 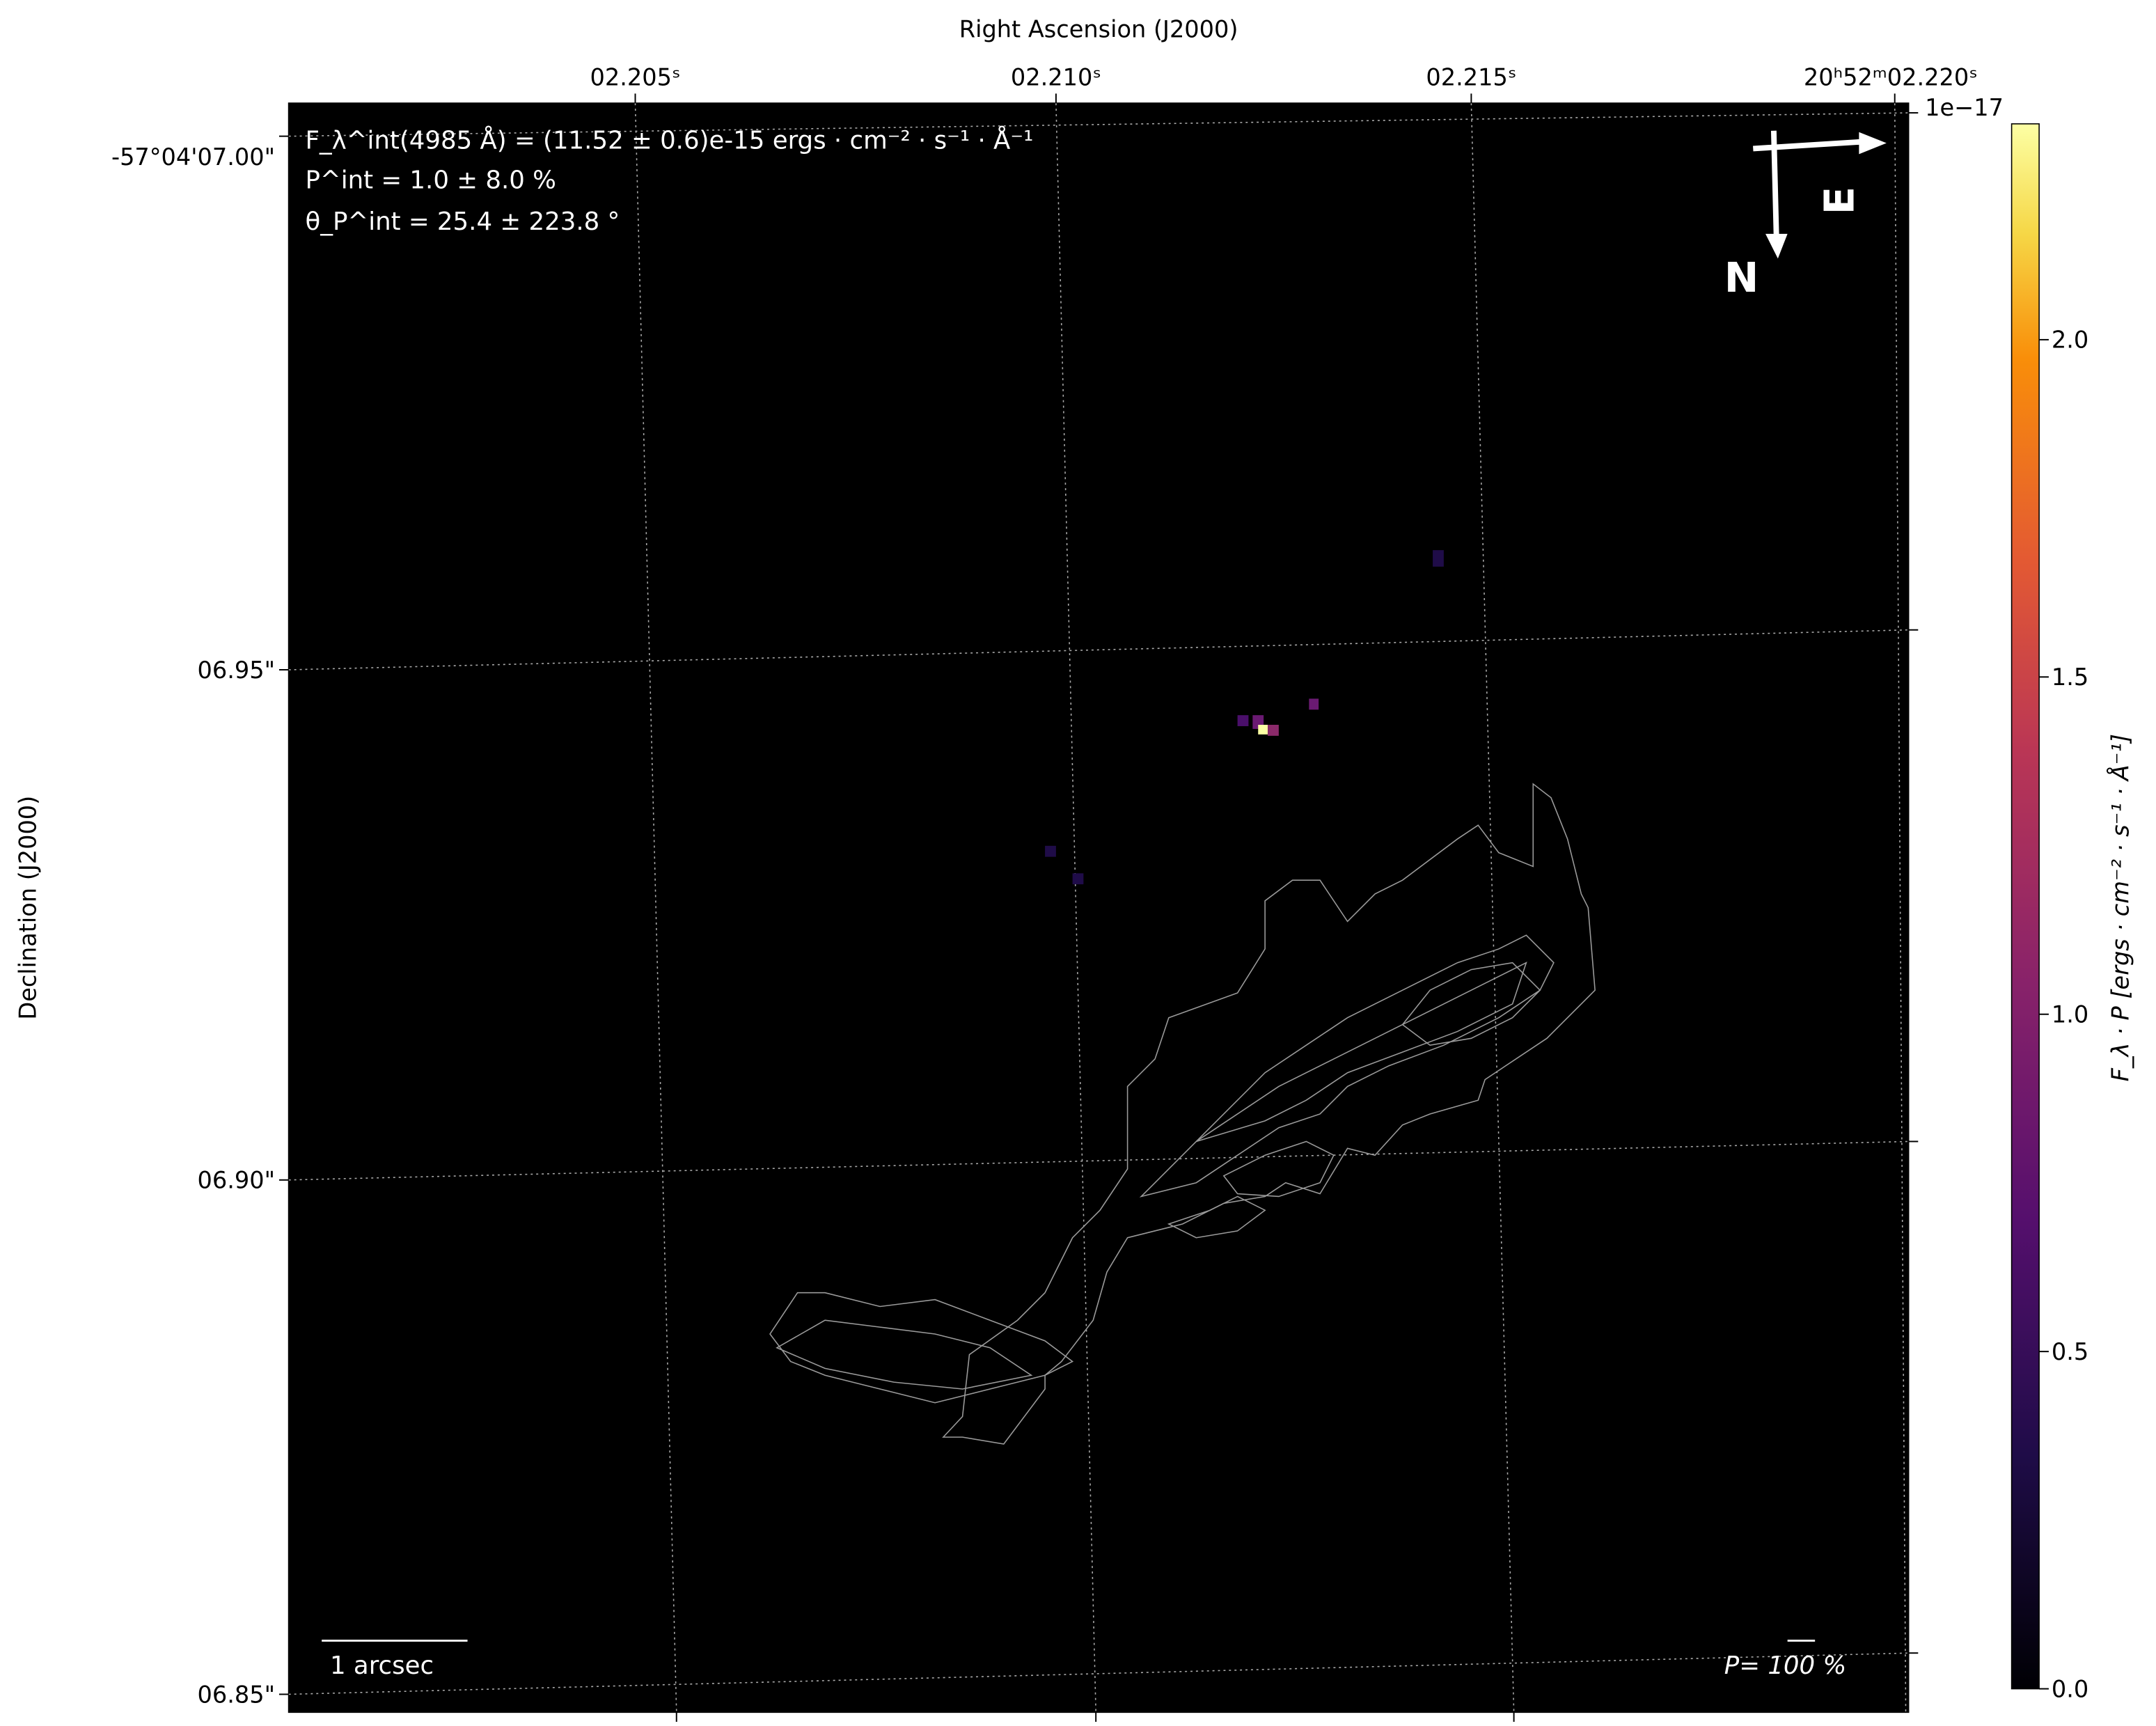 I want to click on intensity-contours, so click(x=1182, y=1114).